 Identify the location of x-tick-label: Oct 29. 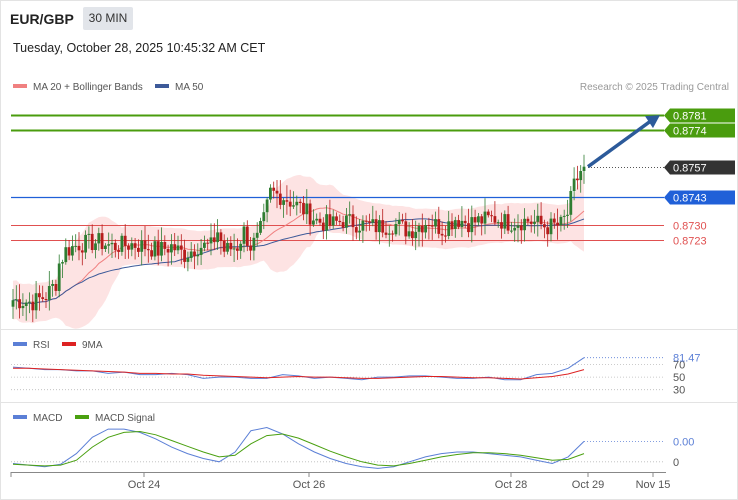
(588, 485).